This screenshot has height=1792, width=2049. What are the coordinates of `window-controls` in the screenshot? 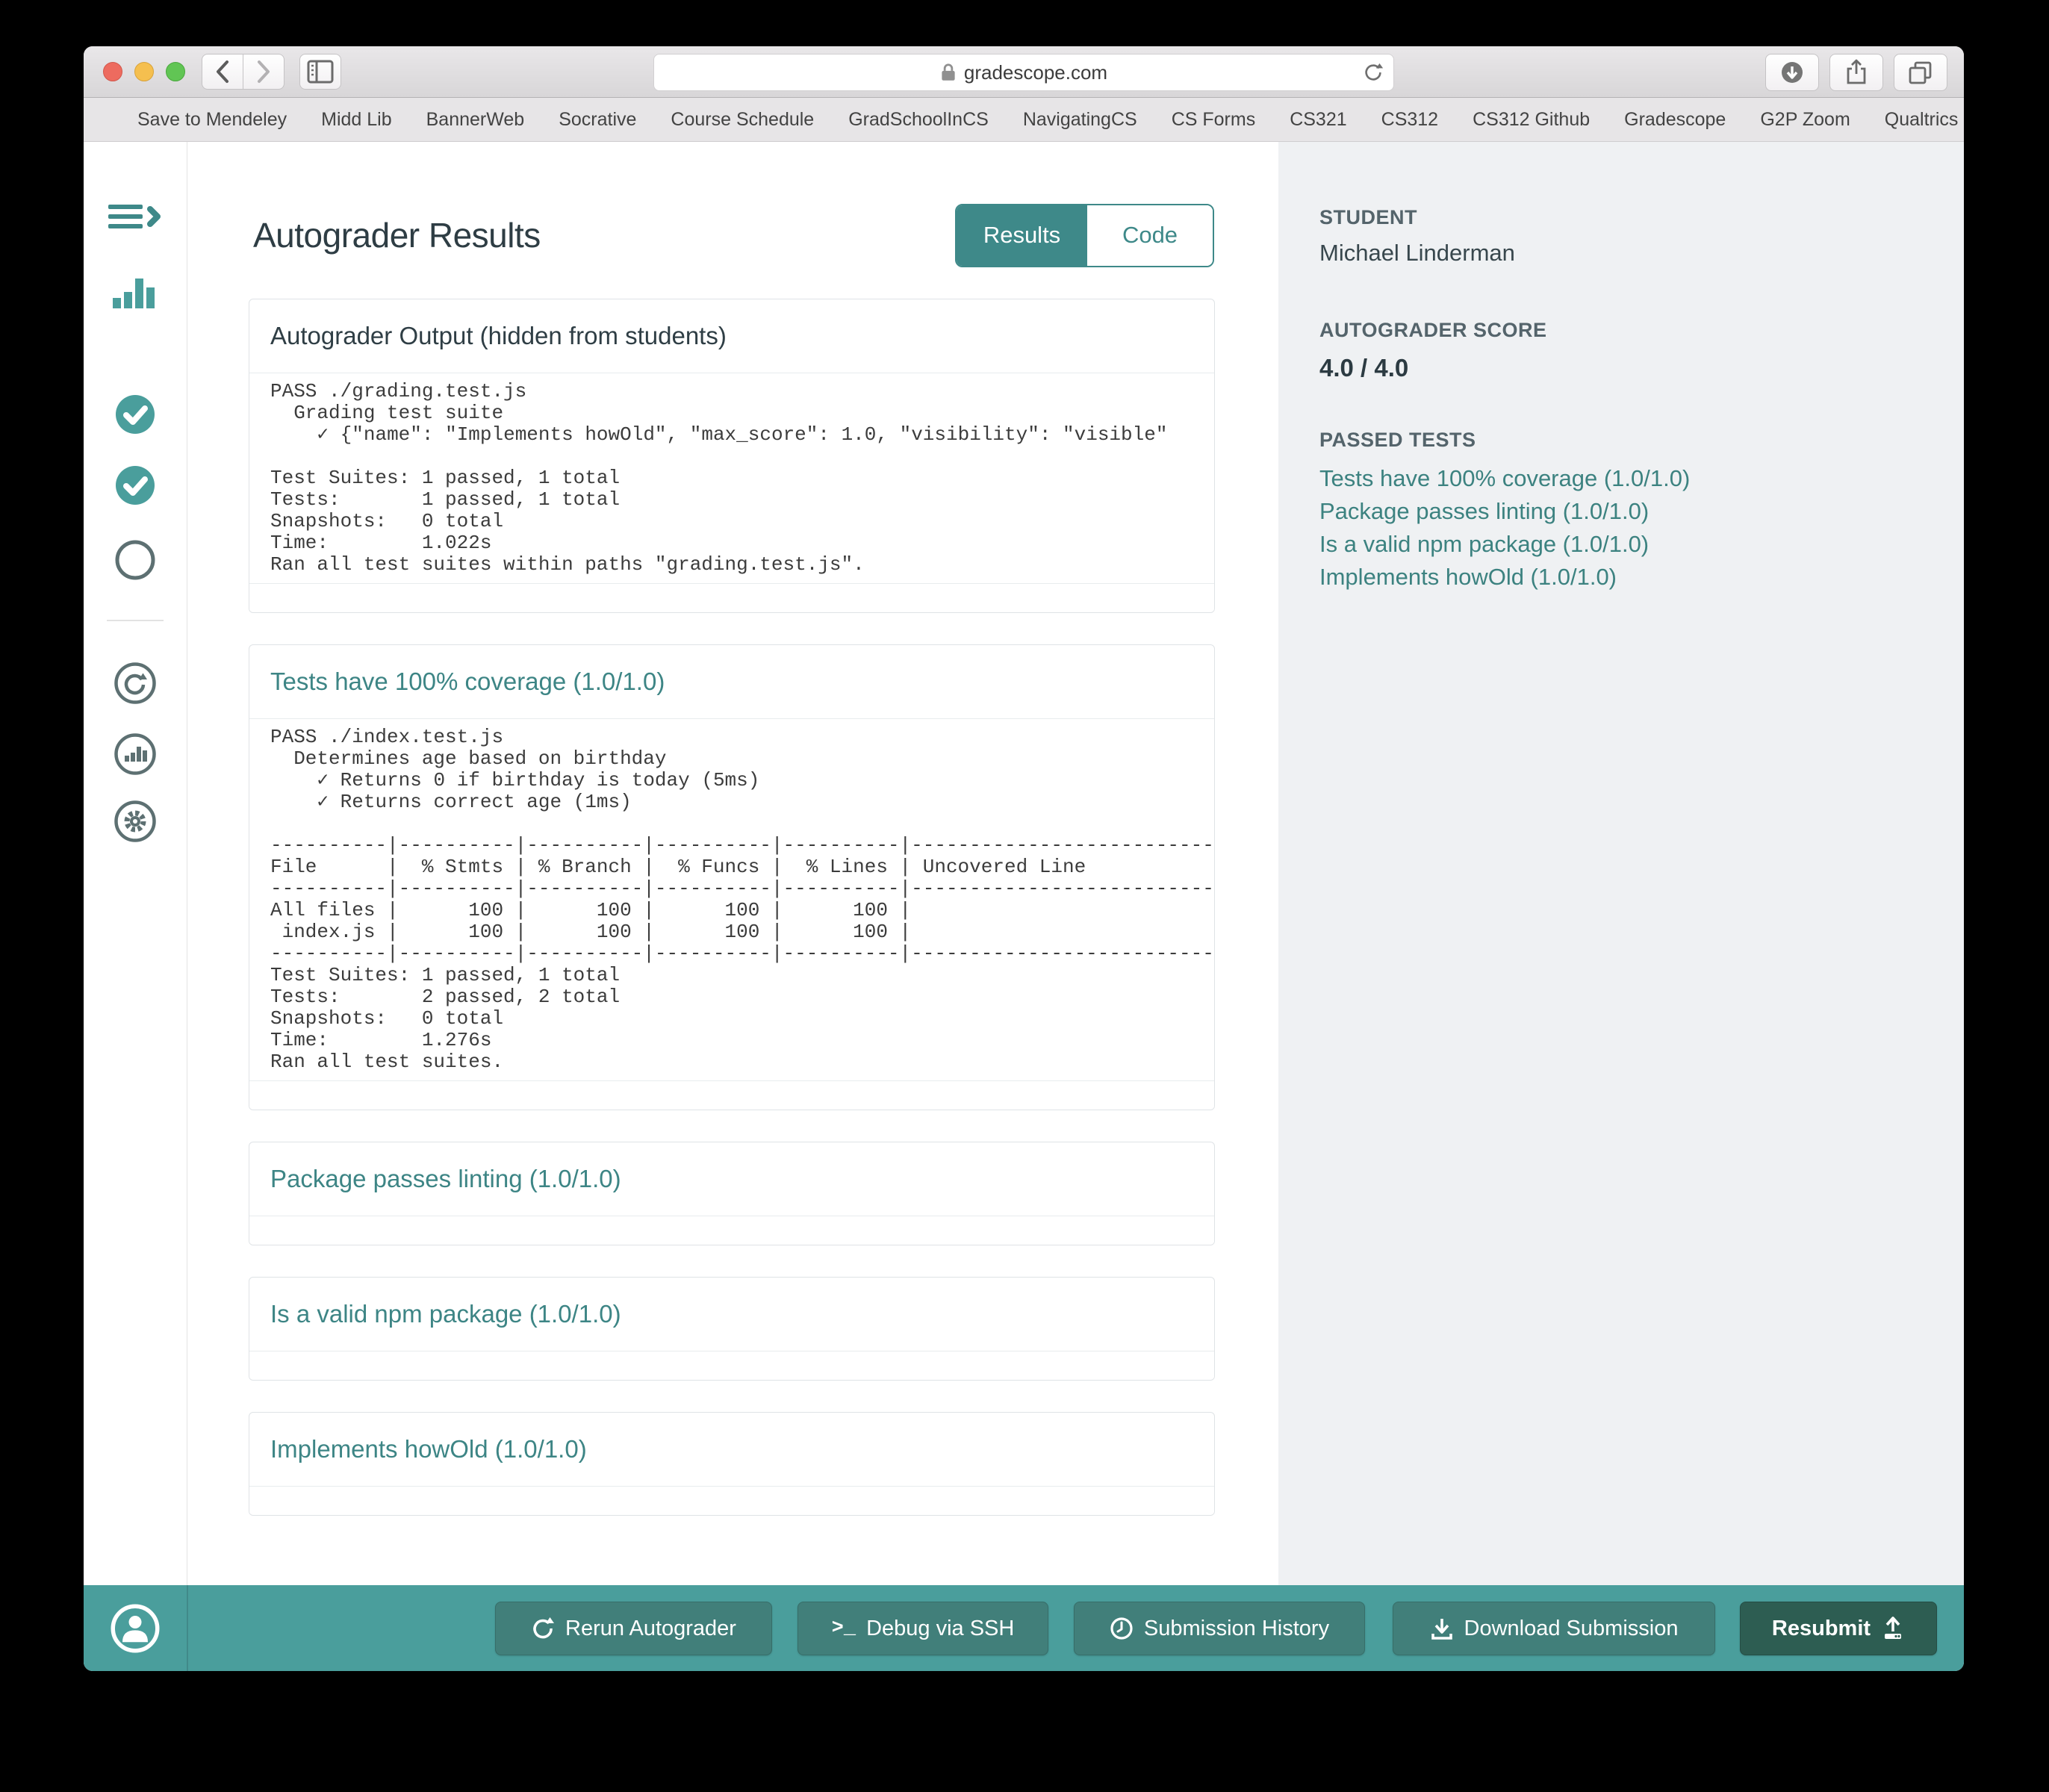 It's located at (144, 71).